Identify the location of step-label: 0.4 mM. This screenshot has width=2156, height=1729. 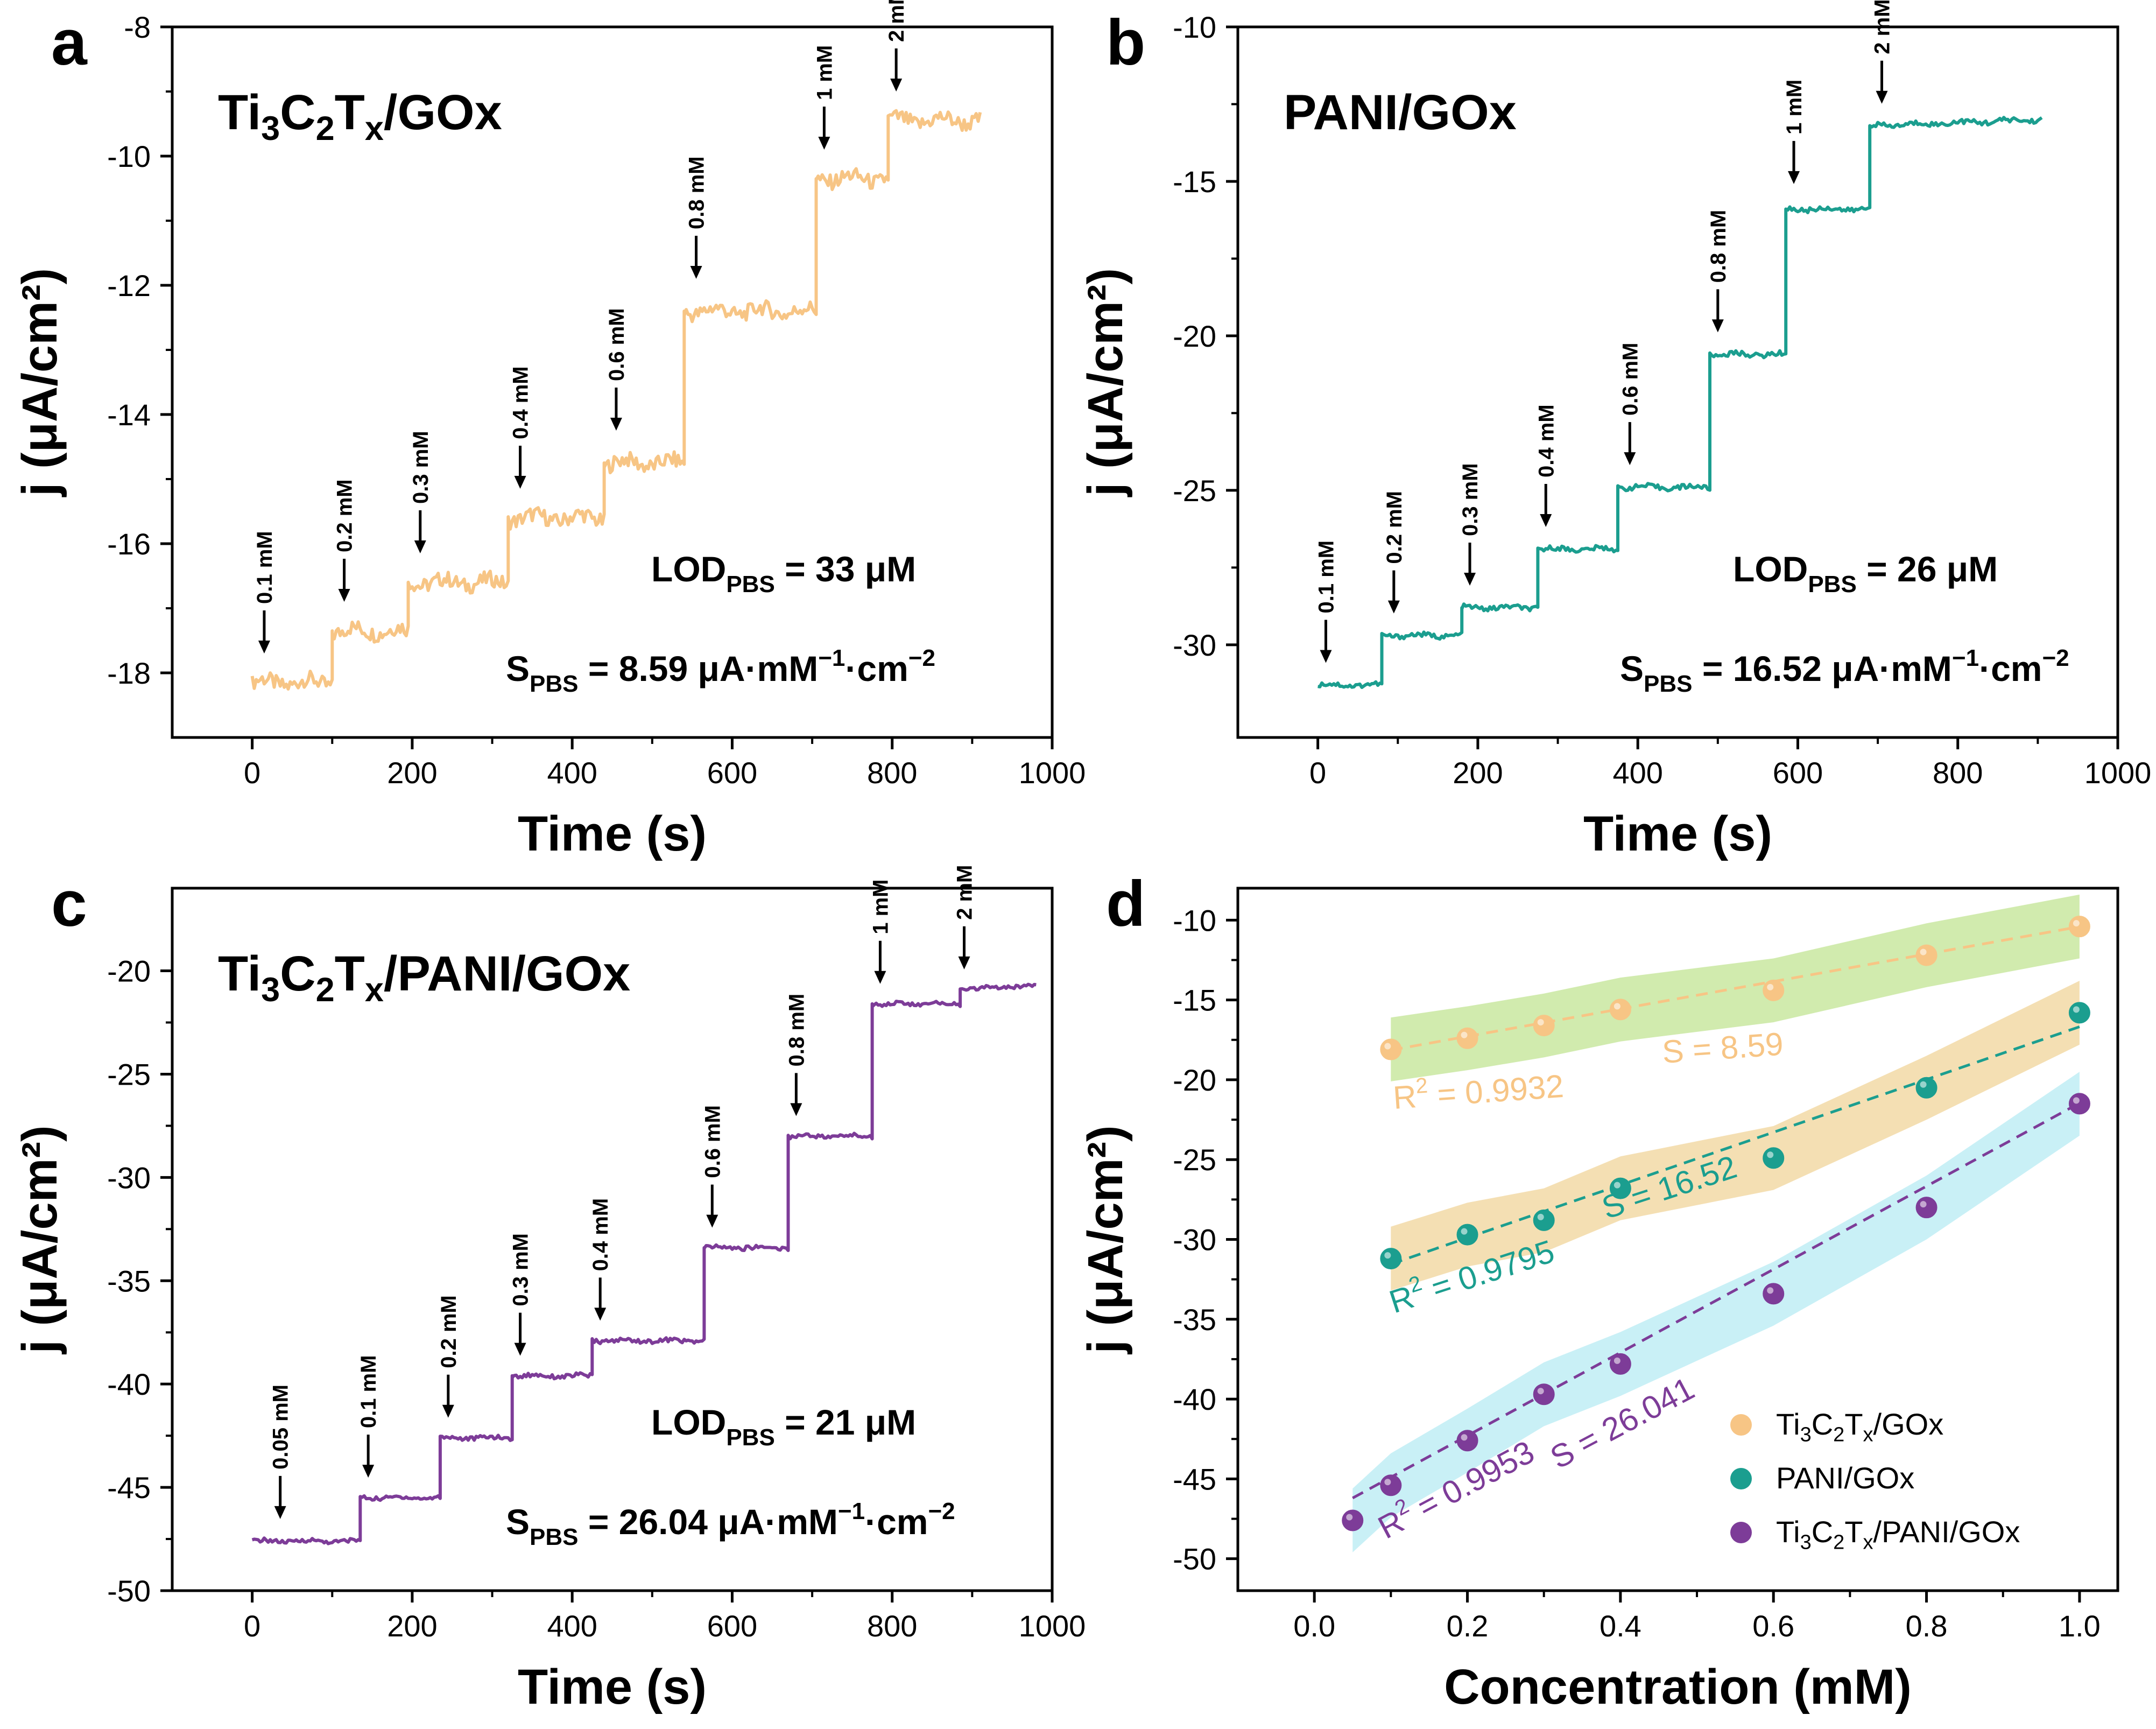
(521, 403).